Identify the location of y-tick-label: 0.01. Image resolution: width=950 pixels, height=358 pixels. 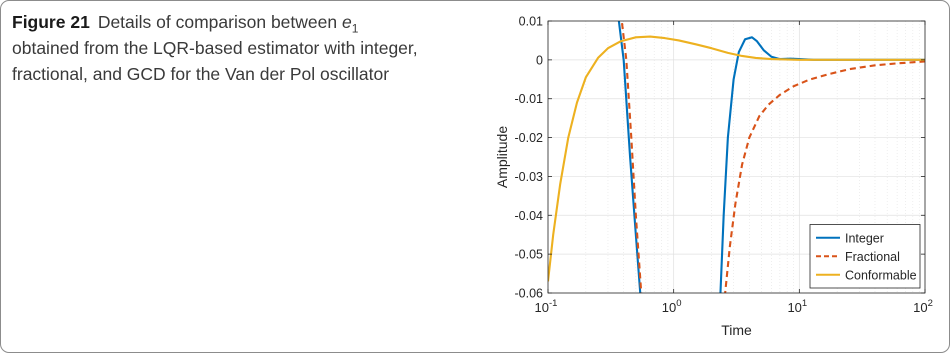
(531, 22).